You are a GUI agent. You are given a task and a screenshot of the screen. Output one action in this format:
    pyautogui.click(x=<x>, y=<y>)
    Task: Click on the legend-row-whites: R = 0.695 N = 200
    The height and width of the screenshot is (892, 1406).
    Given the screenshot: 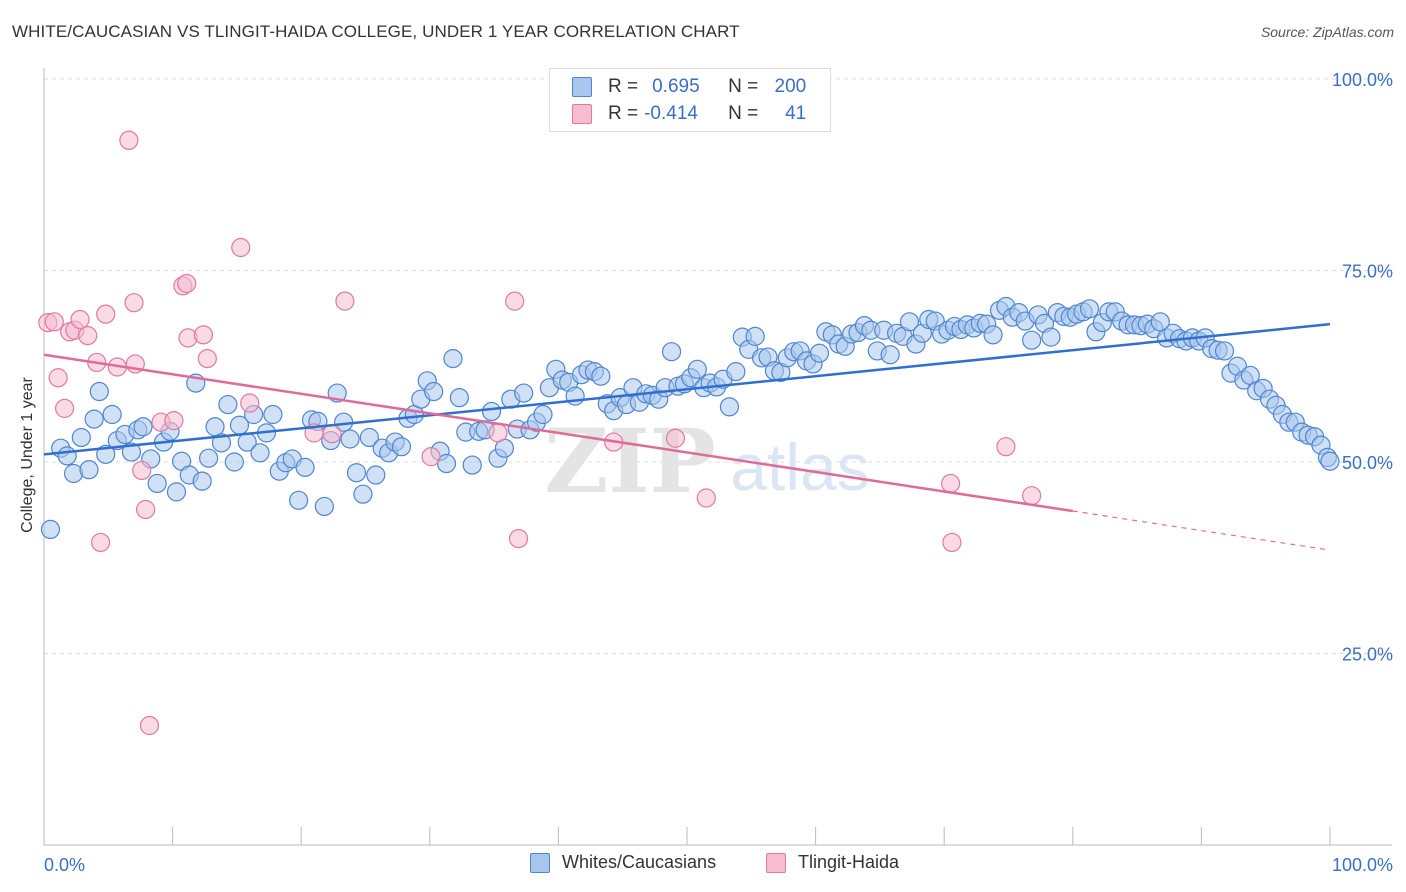 What is the action you would take?
    pyautogui.click(x=689, y=87)
    